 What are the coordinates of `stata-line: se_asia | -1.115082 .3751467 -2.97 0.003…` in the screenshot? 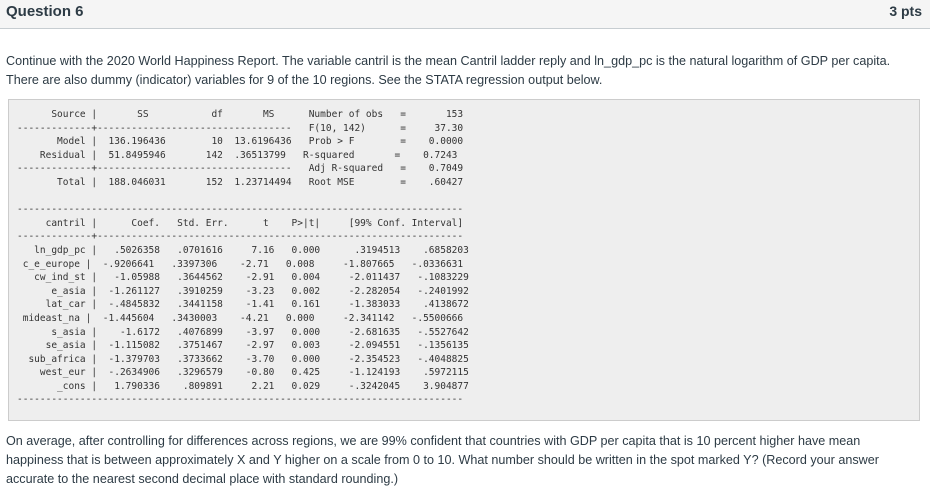 It's located at (243, 346).